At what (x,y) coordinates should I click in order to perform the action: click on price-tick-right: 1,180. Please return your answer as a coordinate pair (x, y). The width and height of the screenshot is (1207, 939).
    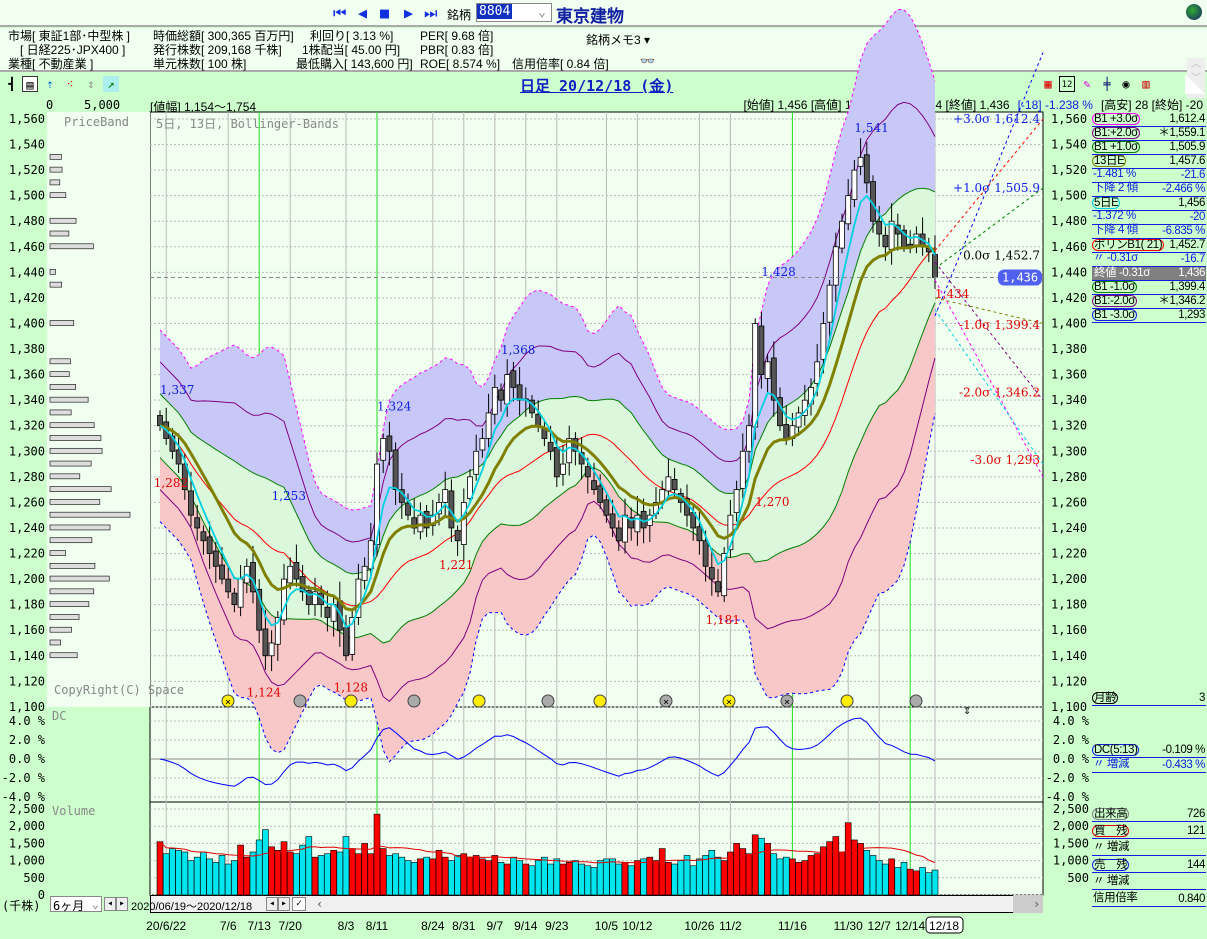
    Looking at the image, I should click on (1069, 605).